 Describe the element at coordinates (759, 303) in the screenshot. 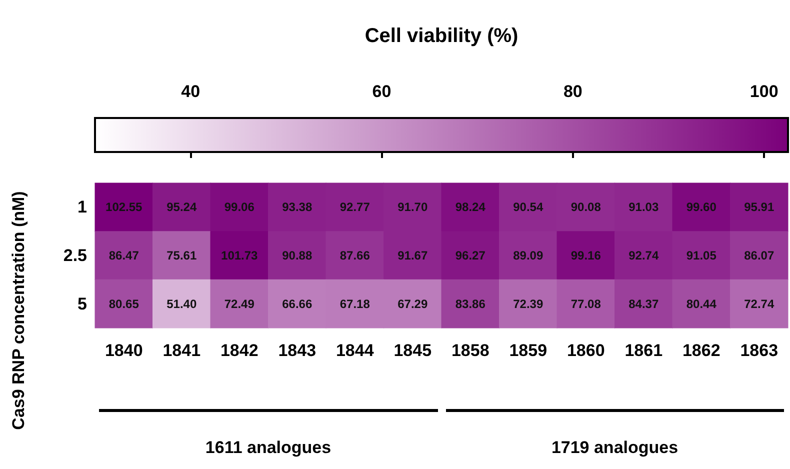

I see `data-label: 72.74` at that location.